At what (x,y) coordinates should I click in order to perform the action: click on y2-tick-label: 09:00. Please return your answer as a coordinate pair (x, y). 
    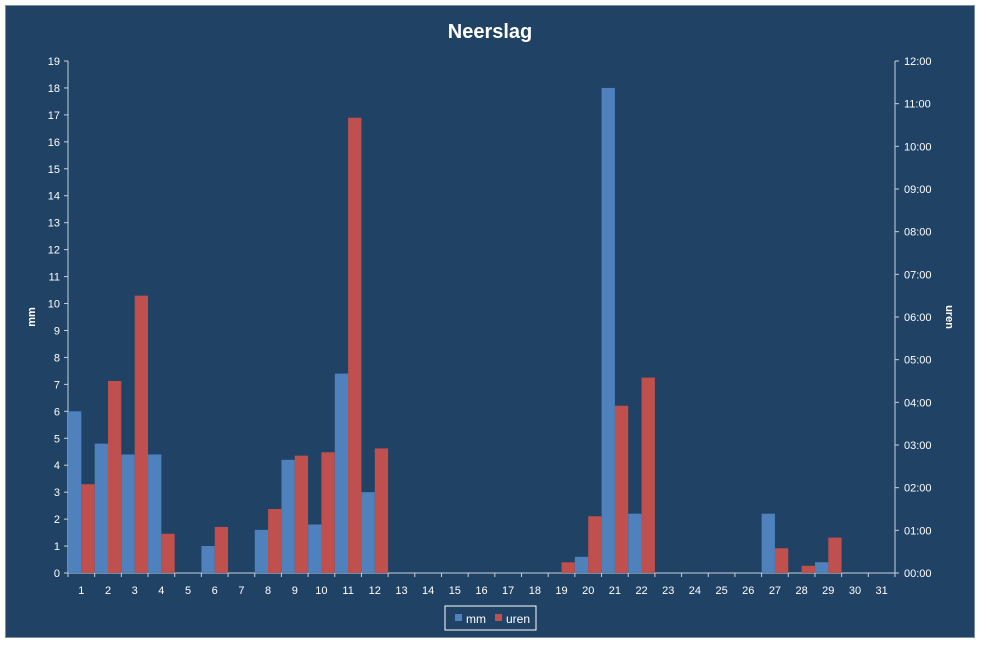
    Looking at the image, I should click on (918, 190).